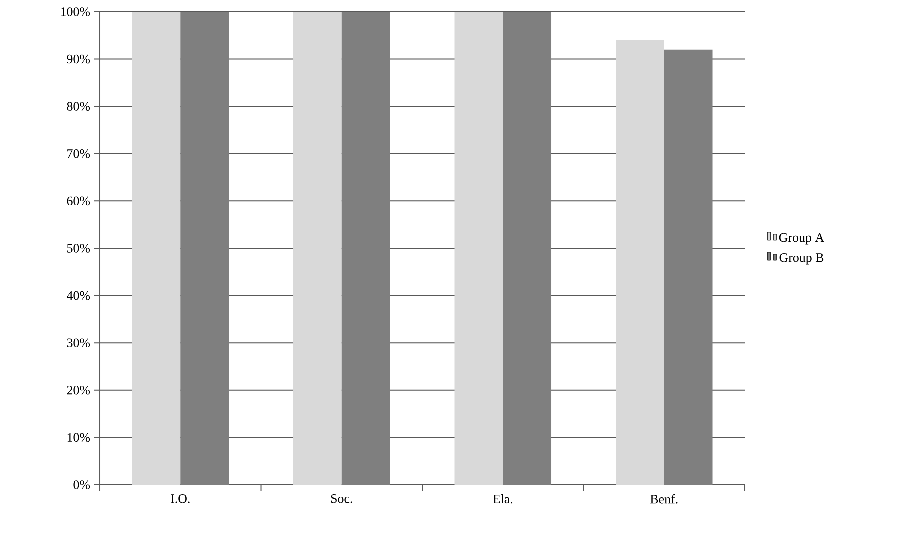 Image resolution: width=913 pixels, height=535 pixels. What do you see at coordinates (75, 12) in the screenshot?
I see `y-tick-label: 100%` at bounding box center [75, 12].